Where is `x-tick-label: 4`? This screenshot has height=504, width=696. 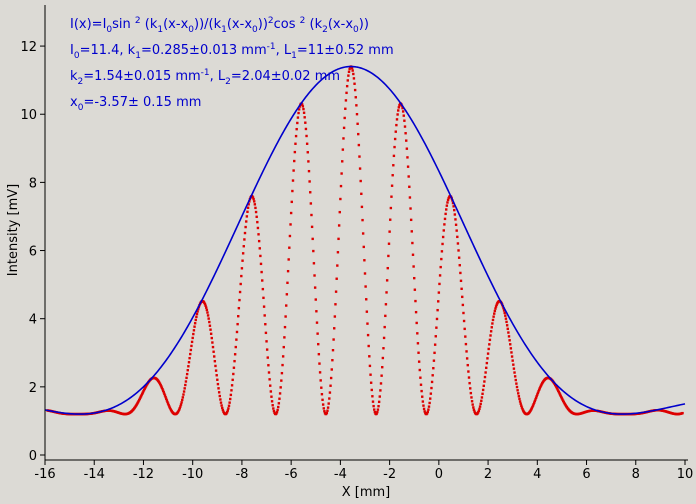 x-tick-label: 4 is located at coordinates (537, 474).